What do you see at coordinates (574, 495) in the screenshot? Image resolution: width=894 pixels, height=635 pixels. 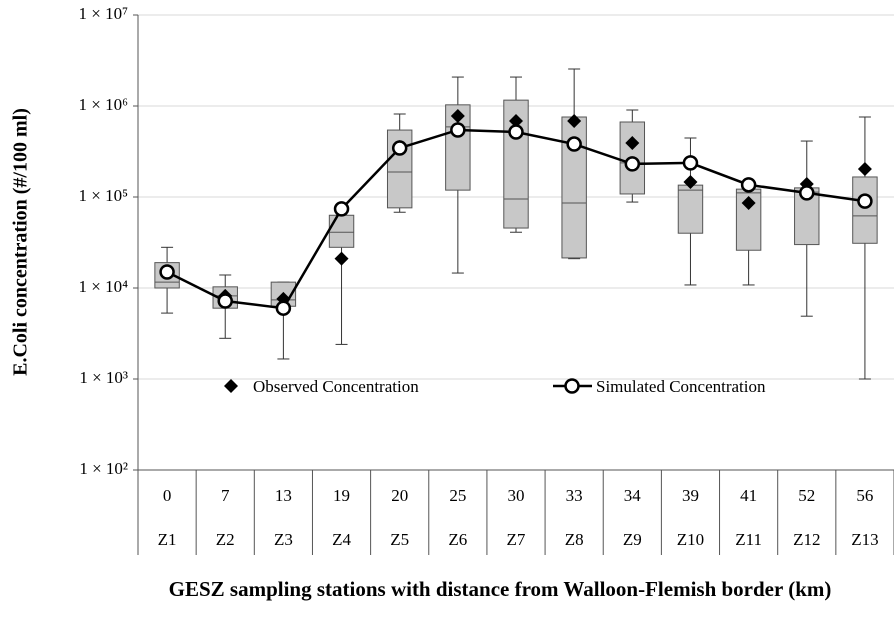 I see `distance-label: 33` at bounding box center [574, 495].